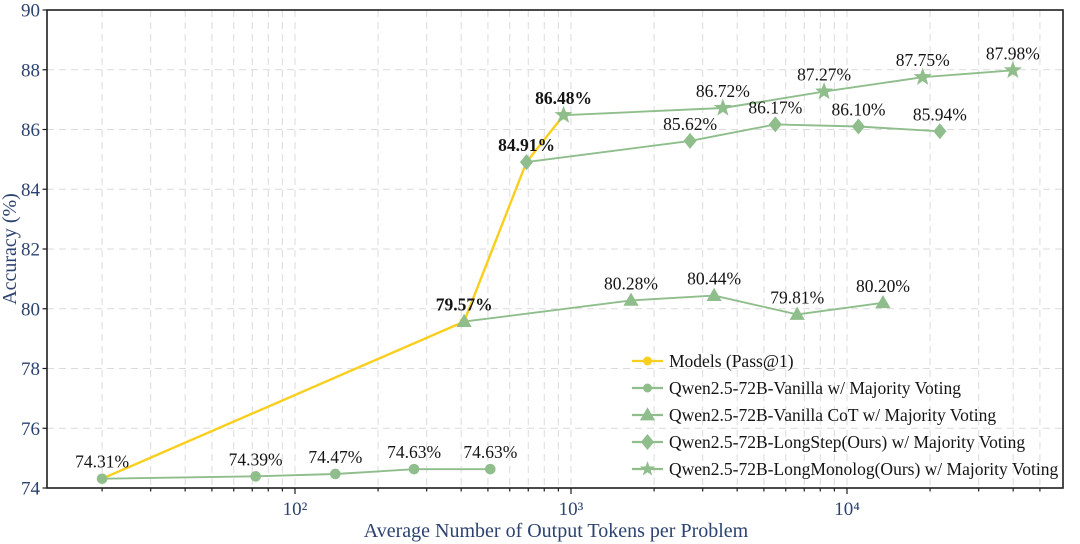 Image resolution: width=1080 pixels, height=544 pixels. Describe the element at coordinates (647, 414) in the screenshot. I see `legend-triangle-marker` at that location.